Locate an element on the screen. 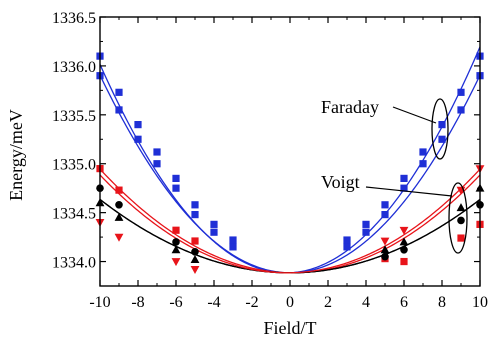 The image size is (489, 344). voigt-ellipse is located at coordinates (458, 218).